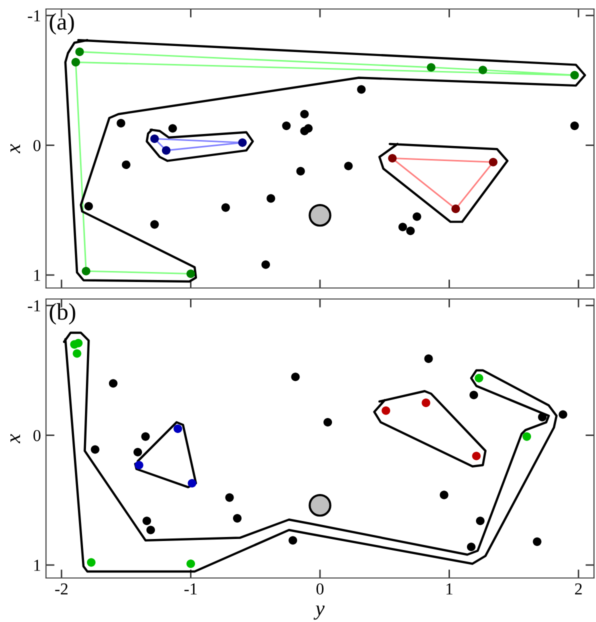  I want to click on x-tick-label: -1, so click(190, 588).